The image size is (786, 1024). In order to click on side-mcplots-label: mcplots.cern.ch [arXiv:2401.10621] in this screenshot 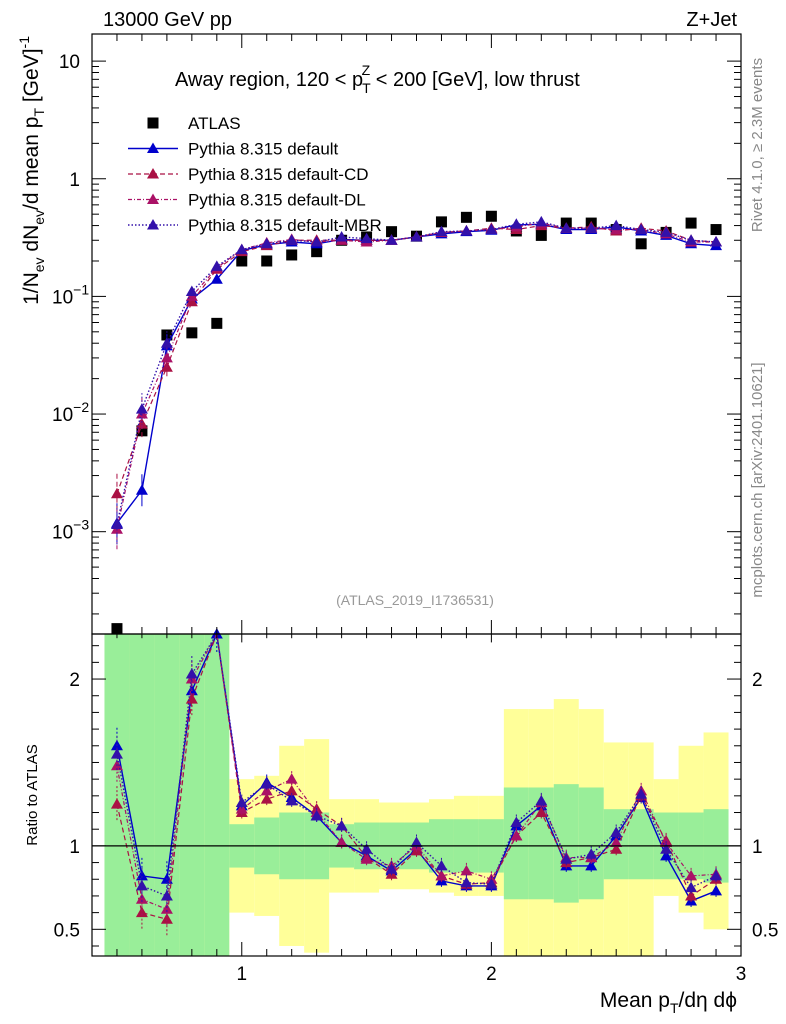, I will do `click(757, 479)`.